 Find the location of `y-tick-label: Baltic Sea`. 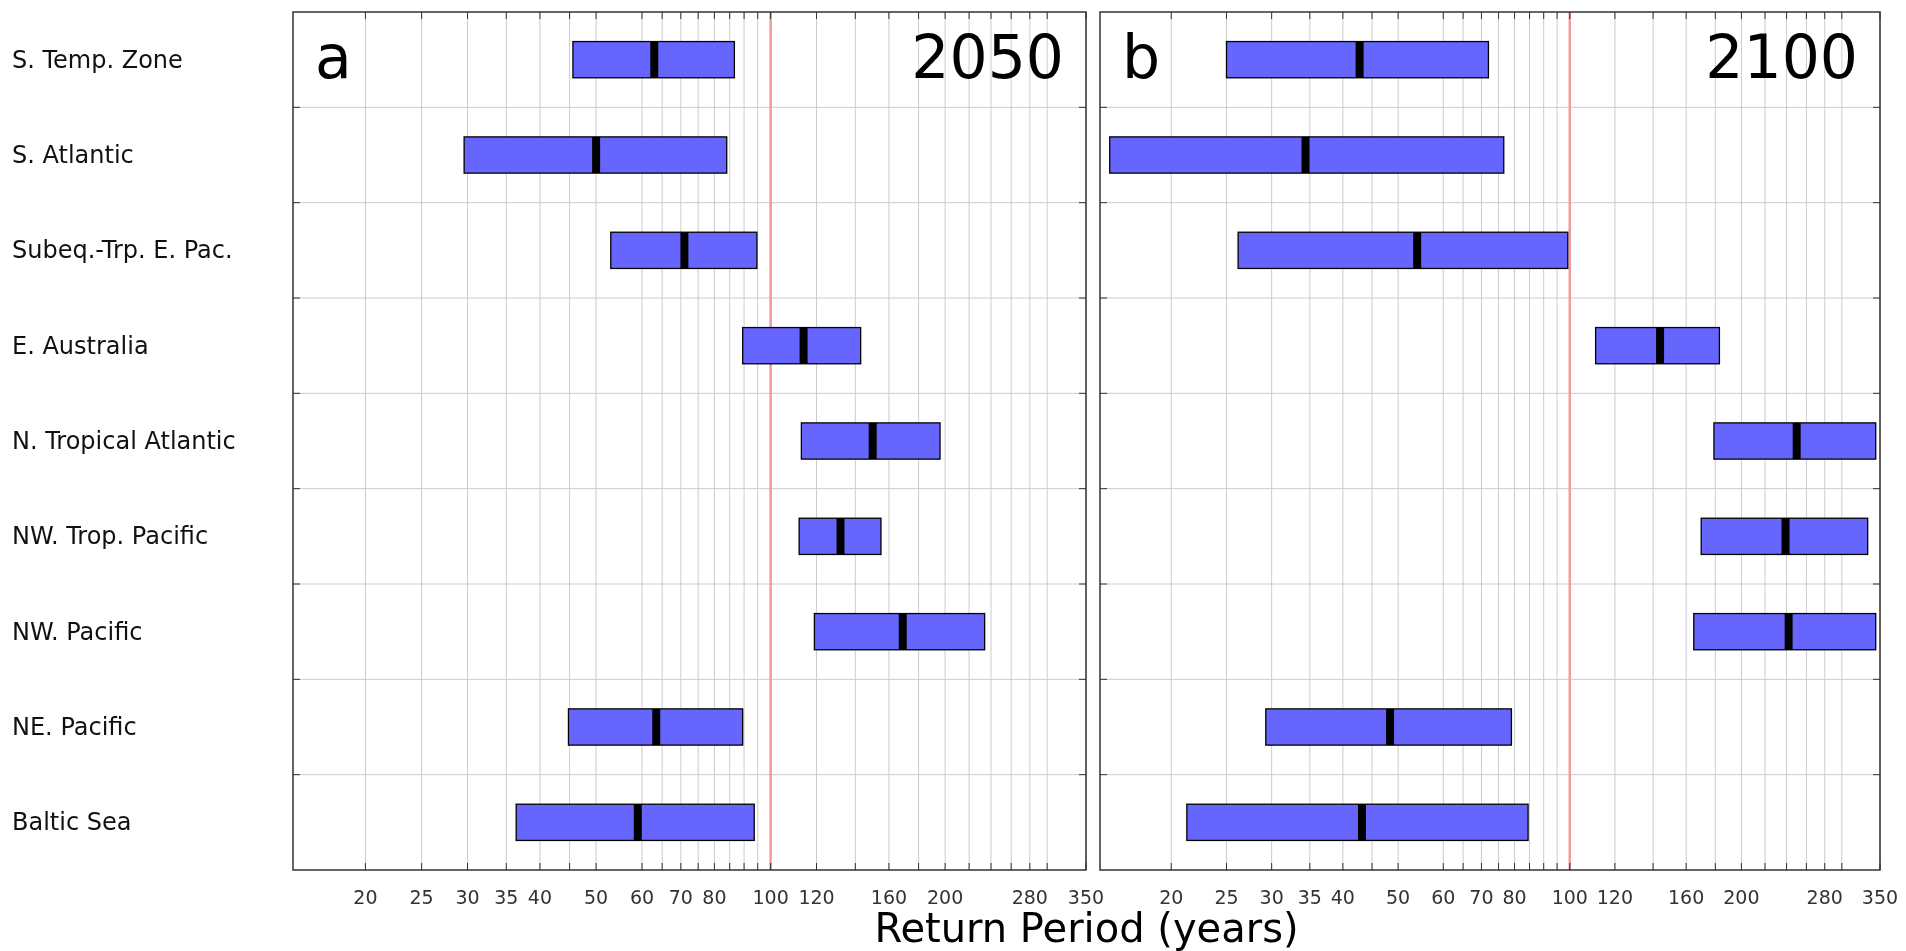

y-tick-label: Baltic Sea is located at coordinates (72, 822).